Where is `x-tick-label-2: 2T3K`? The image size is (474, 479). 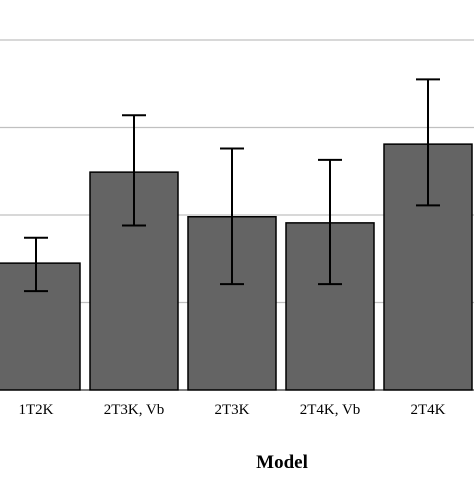
x-tick-label-2: 2T3K is located at coordinates (232, 410).